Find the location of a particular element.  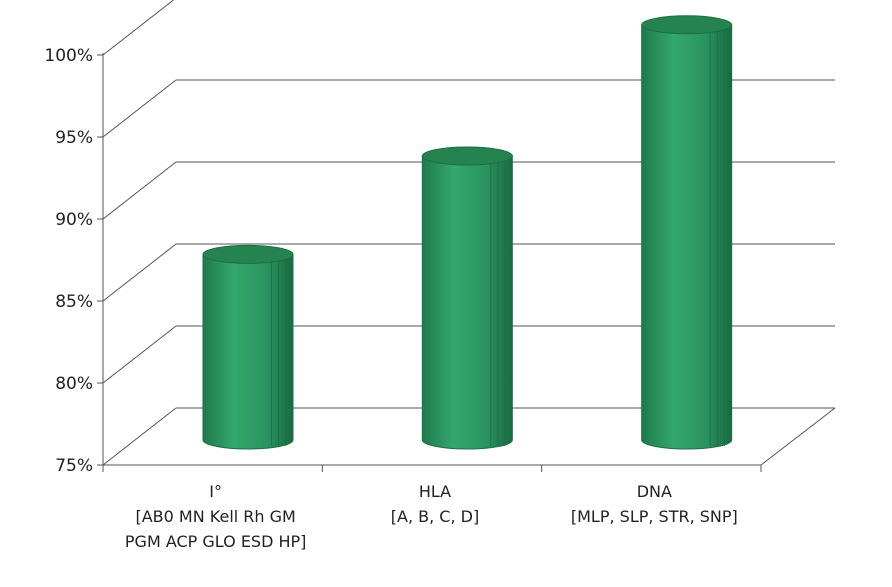

y-tick-label: 90% is located at coordinates (74, 220).